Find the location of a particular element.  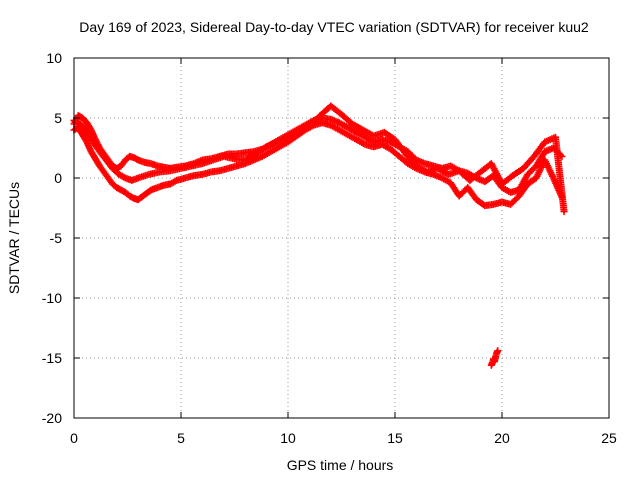

y-tick-label: -20 is located at coordinates (52, 418).